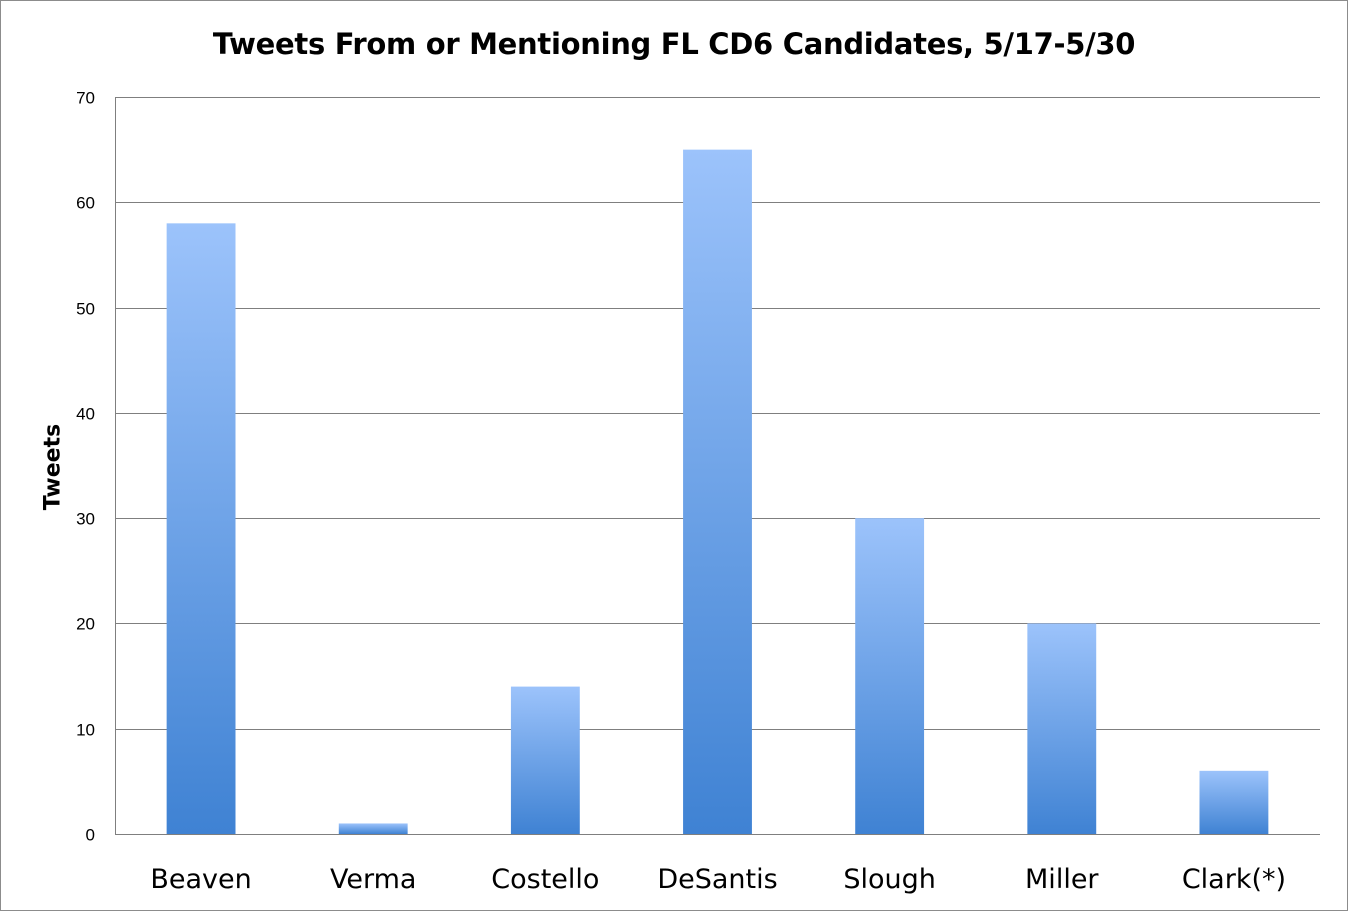  Describe the element at coordinates (1234, 802) in the screenshot. I see `bar-clark` at that location.